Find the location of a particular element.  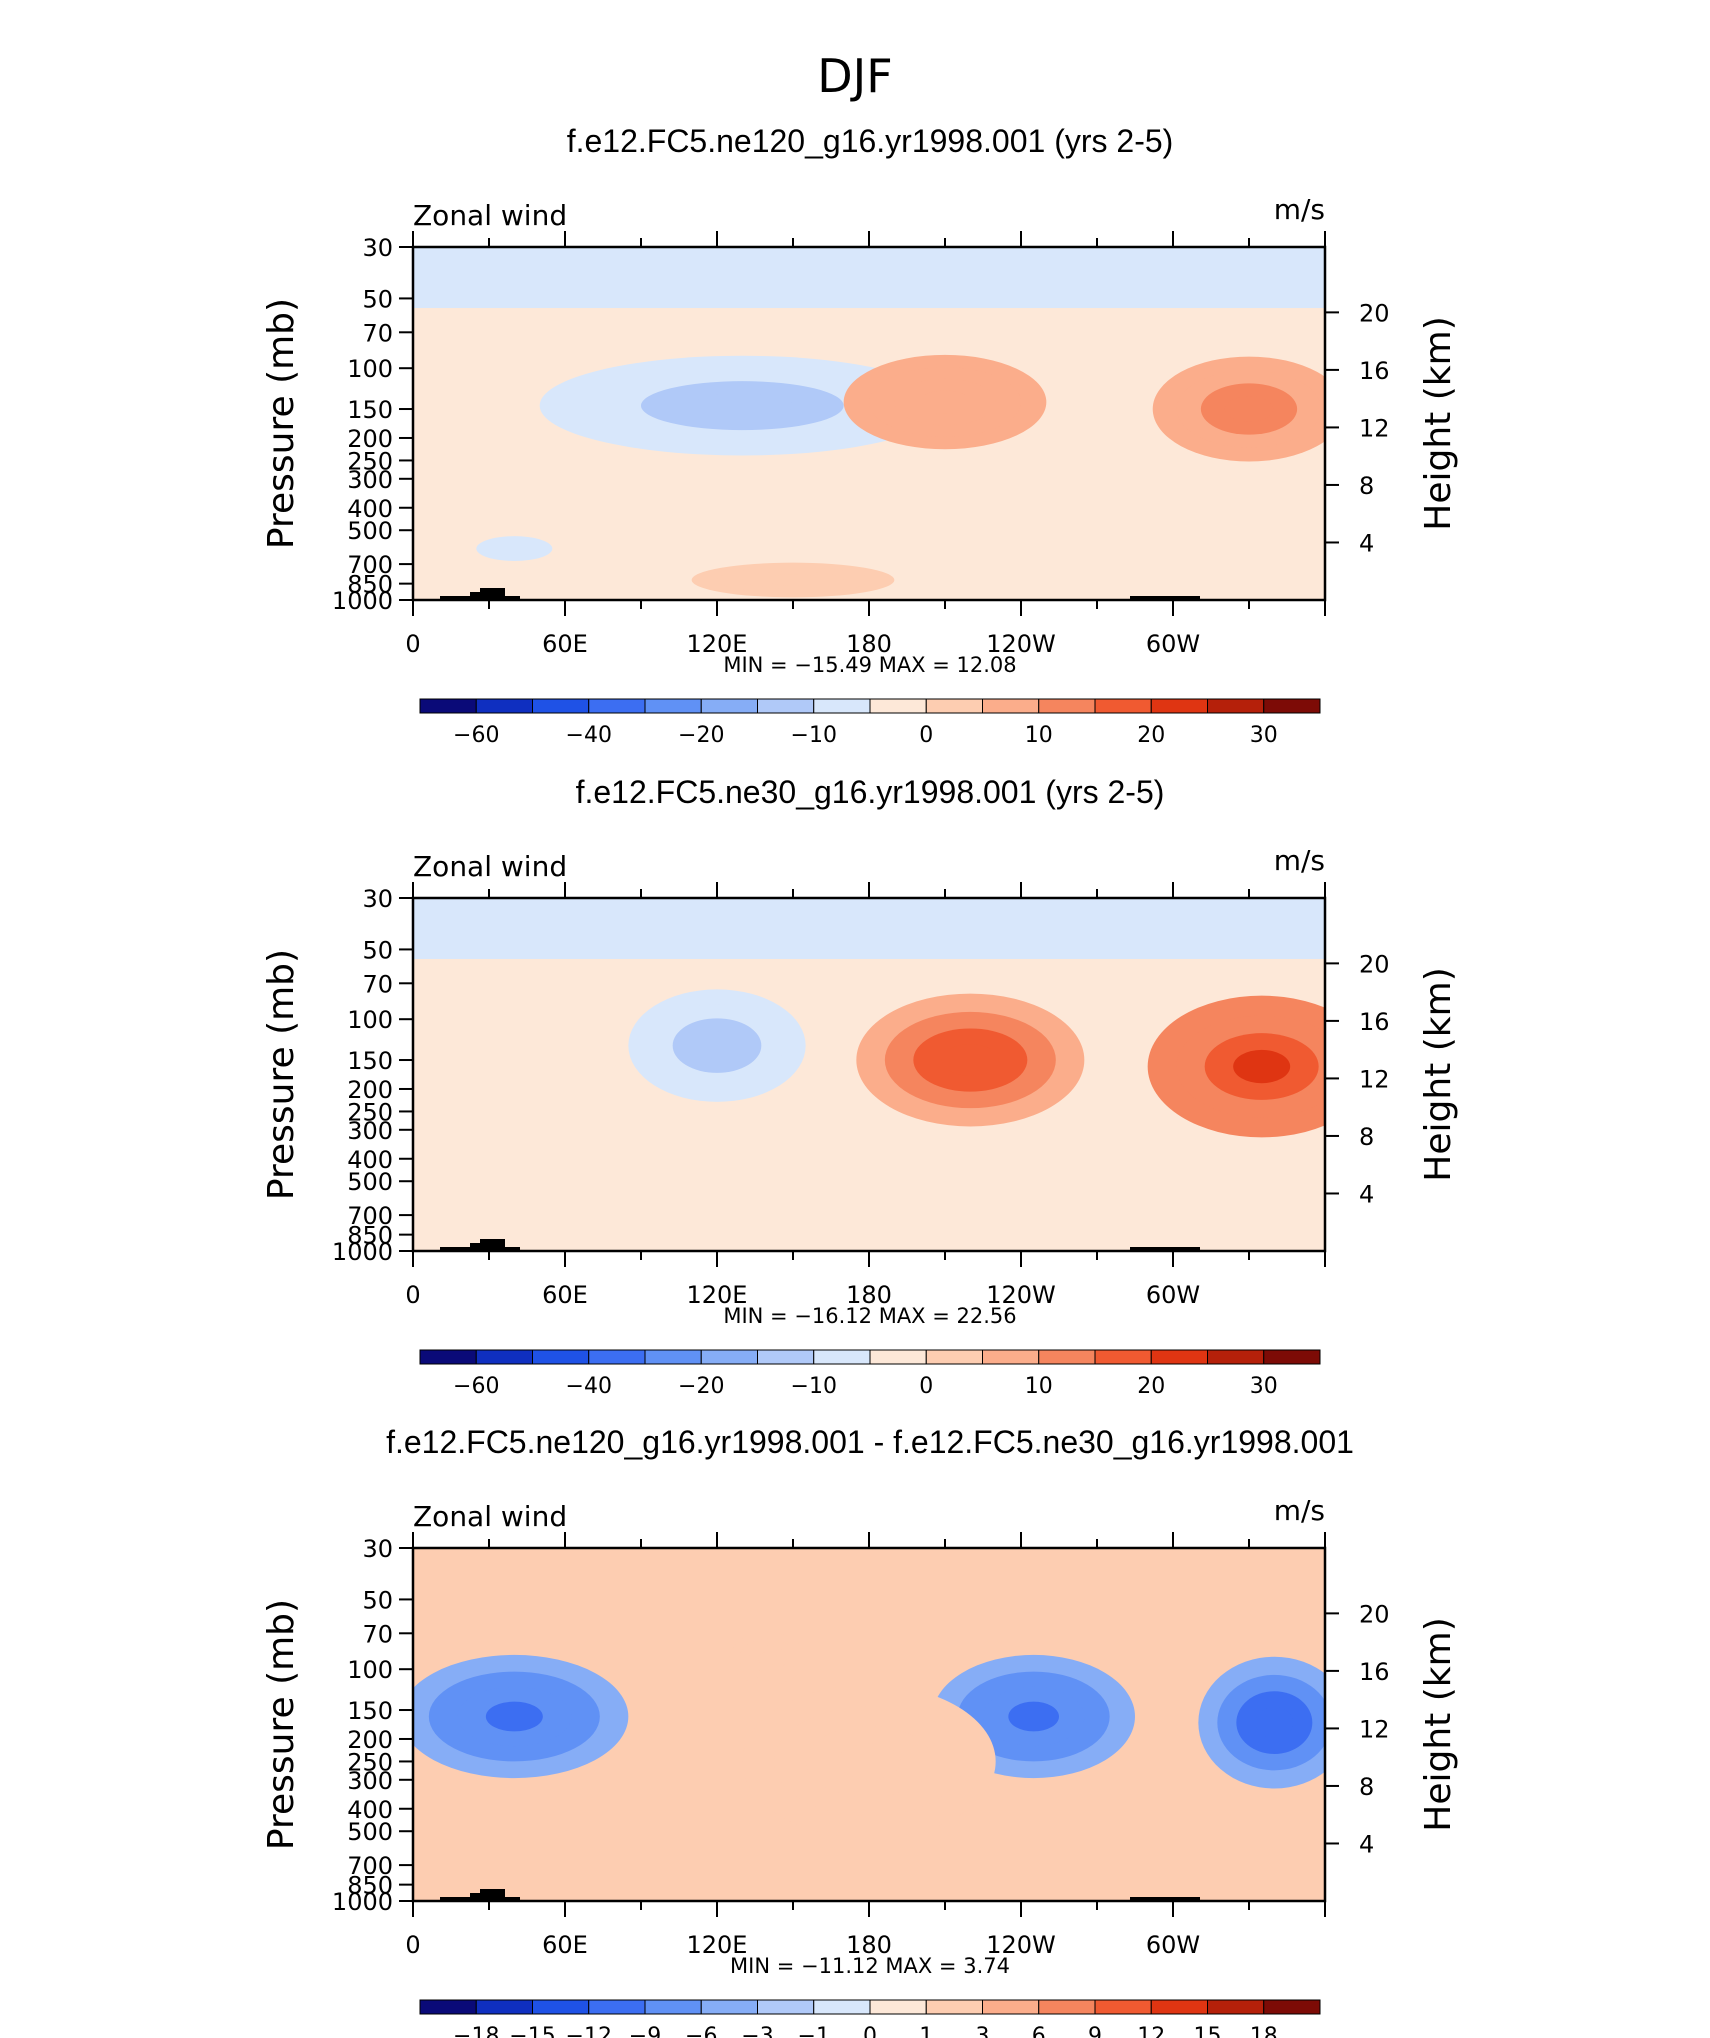

colorbar-label: −6 is located at coordinates (701, 2031).